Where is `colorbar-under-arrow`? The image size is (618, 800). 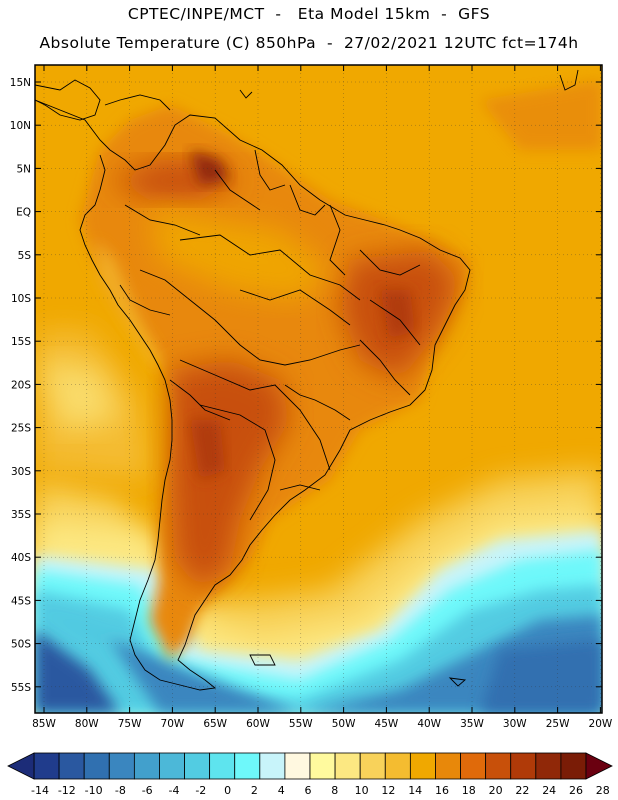
colorbar-under-arrow is located at coordinates (21, 766).